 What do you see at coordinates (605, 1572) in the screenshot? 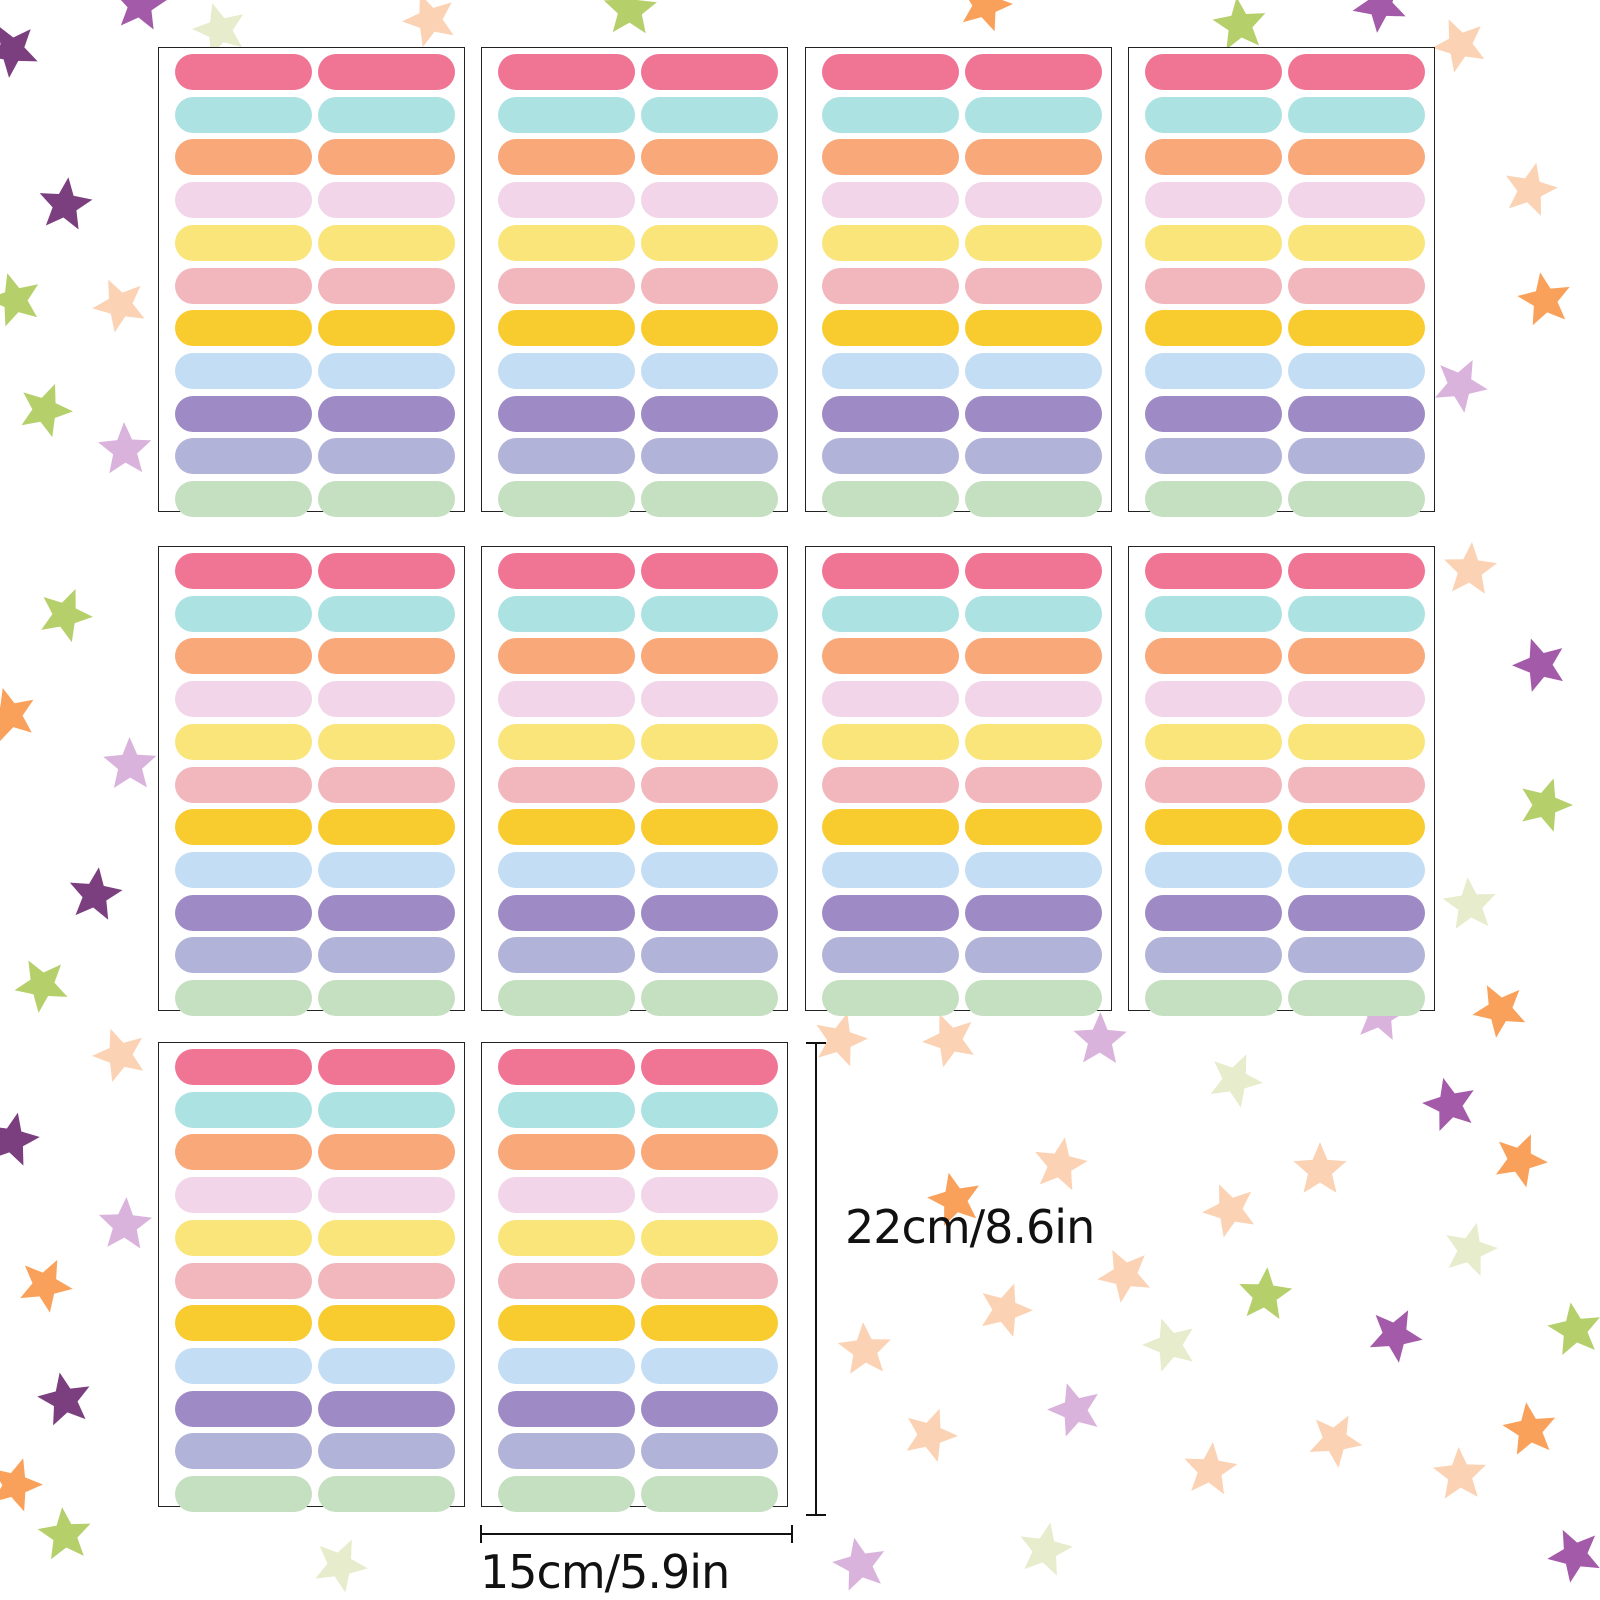
I see `width-label: 15cm/5.9in` at bounding box center [605, 1572].